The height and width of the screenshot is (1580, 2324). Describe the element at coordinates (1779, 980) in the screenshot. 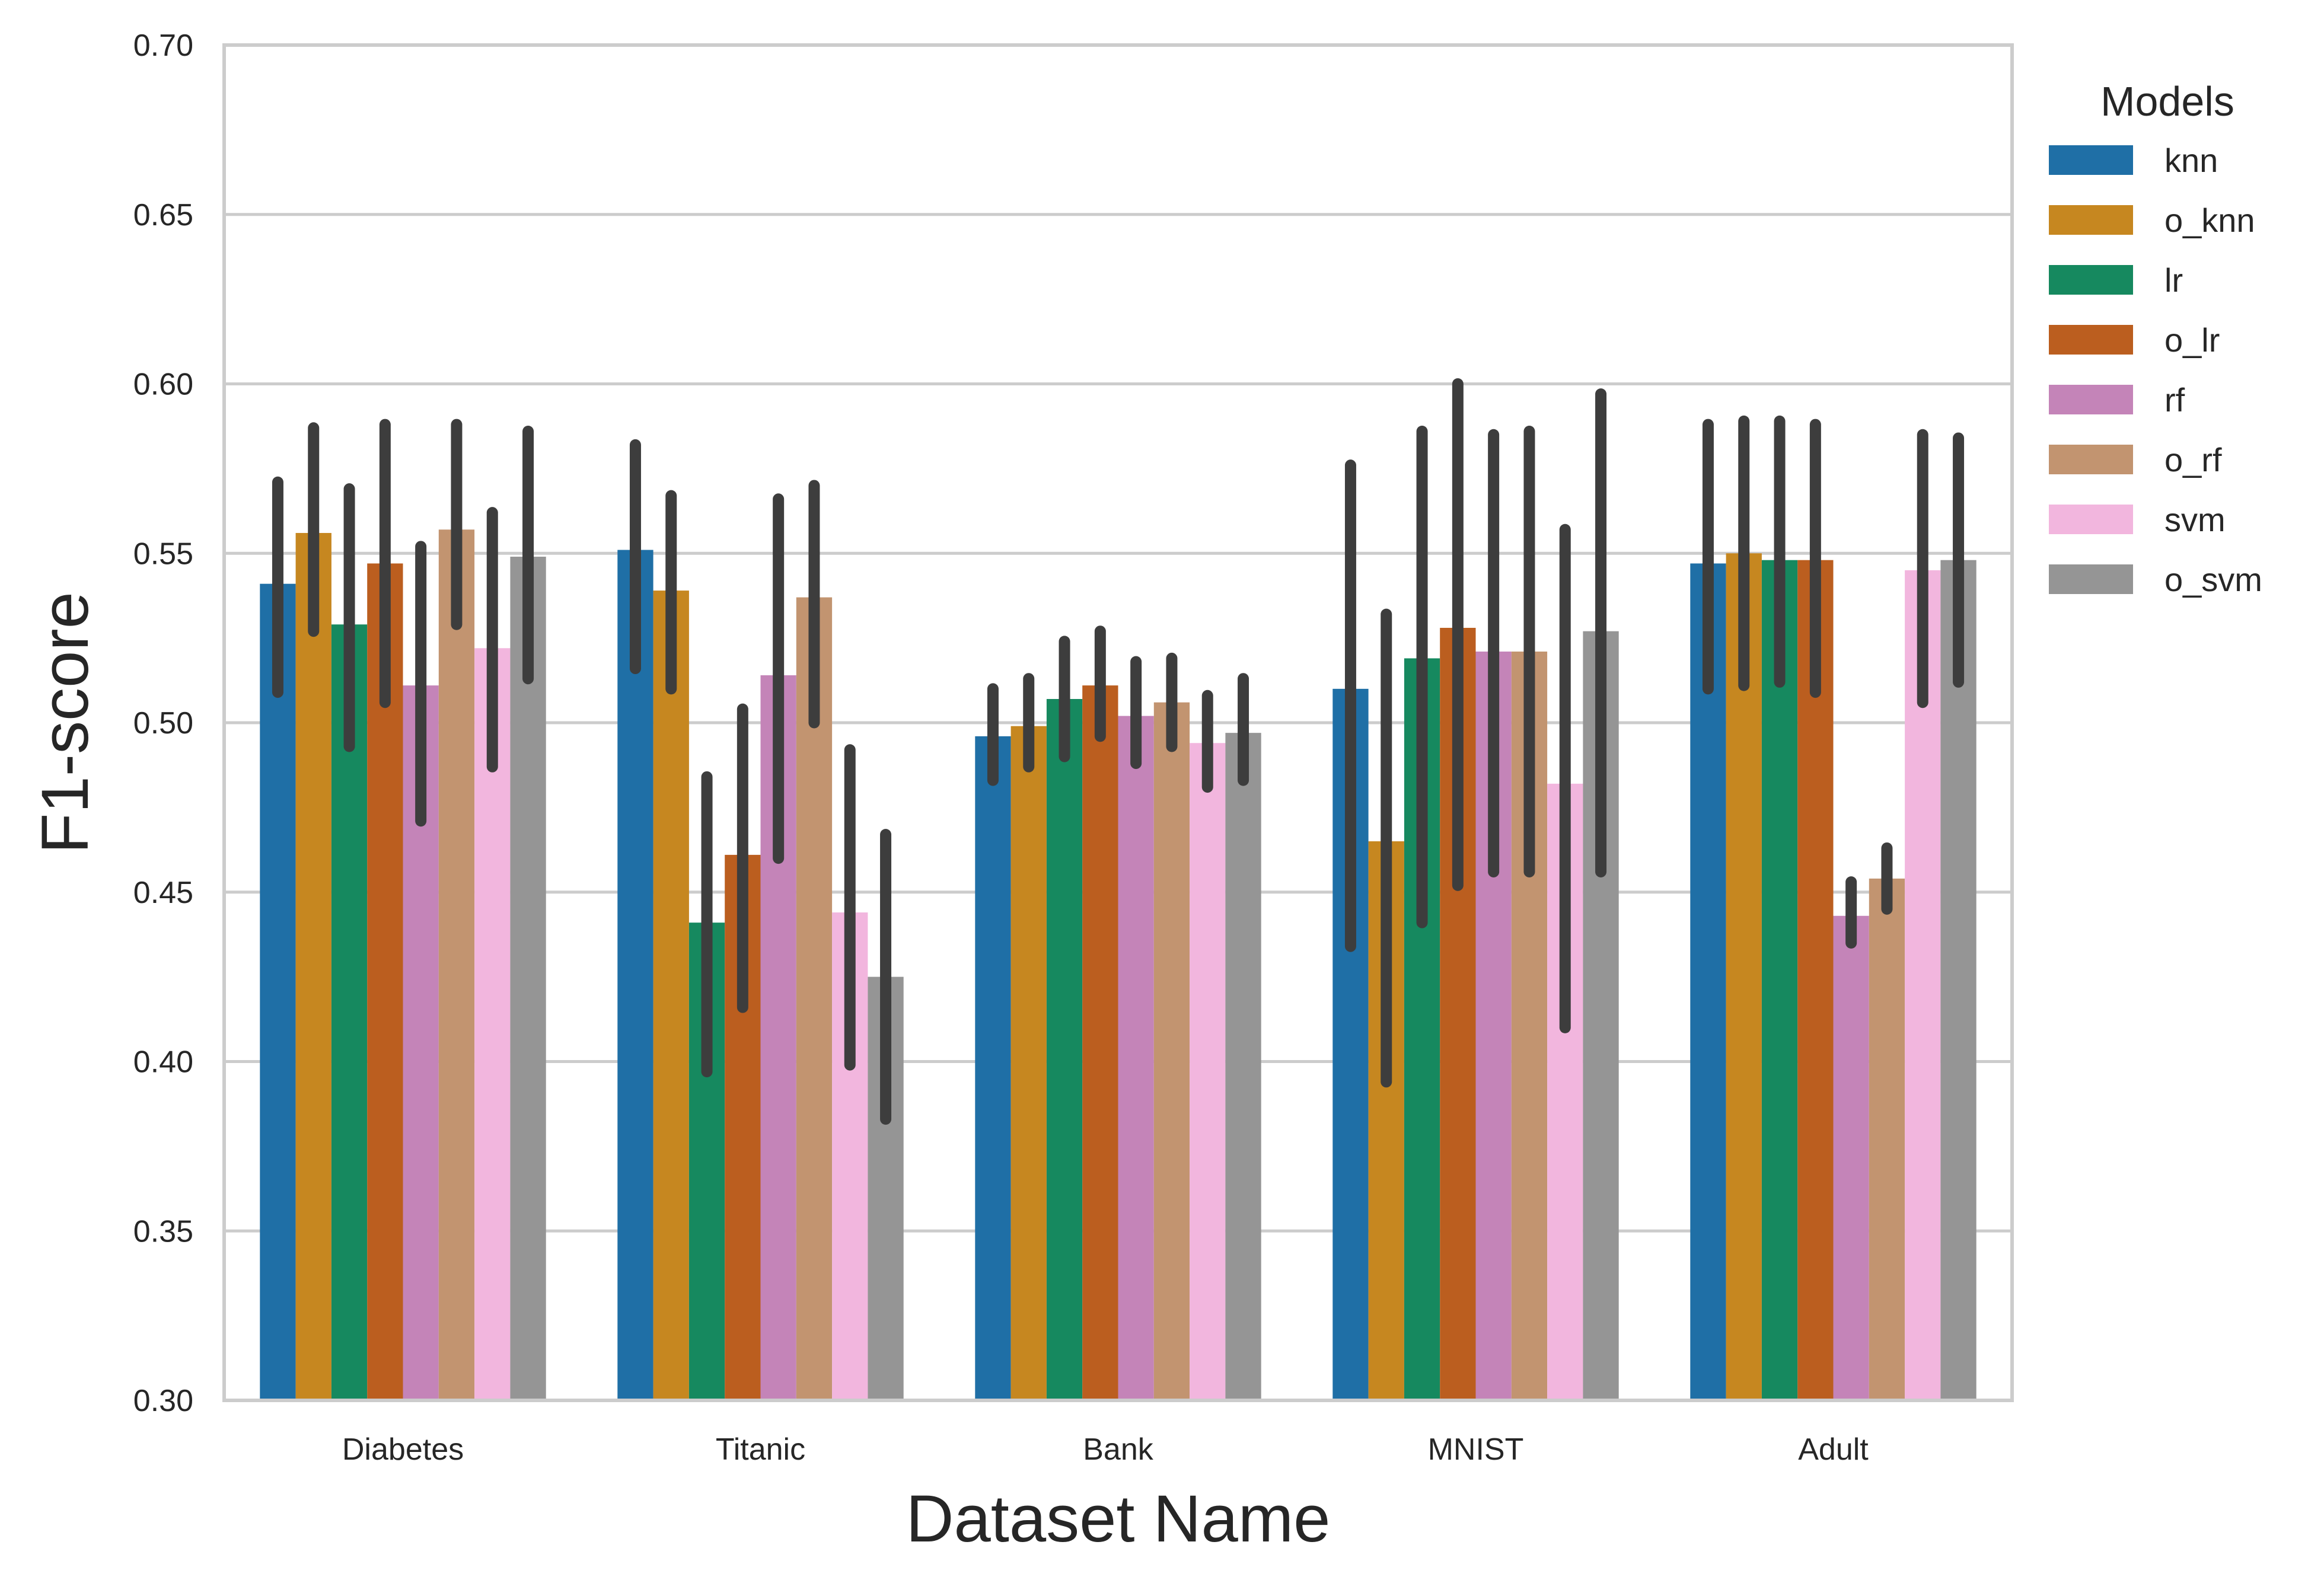

I see `bar-lr-adult` at that location.